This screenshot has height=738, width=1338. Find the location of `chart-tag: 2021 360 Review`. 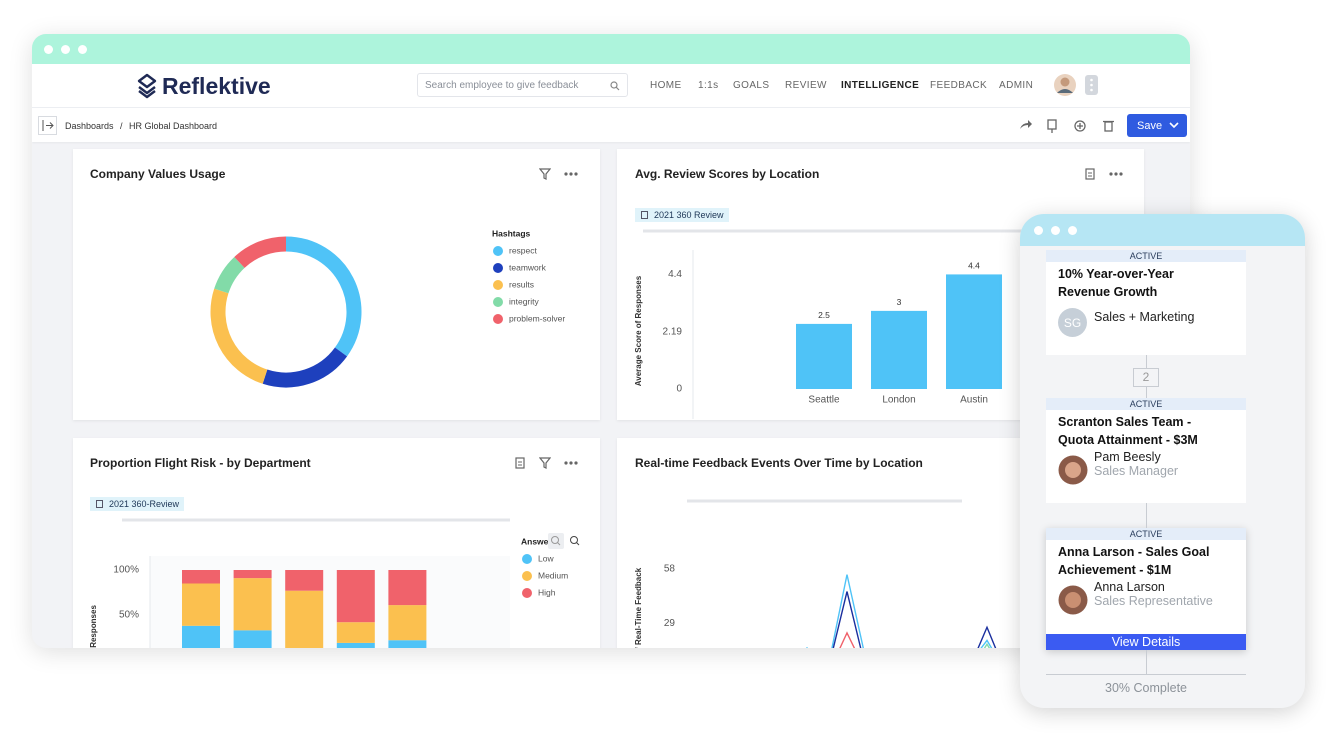

chart-tag: 2021 360 Review is located at coordinates (682, 215).